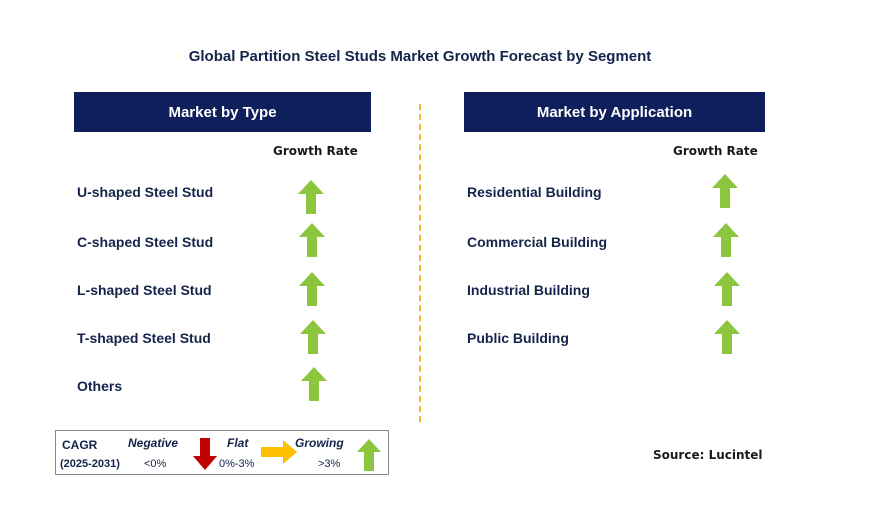  I want to click on application-row-label: Industrial Building, so click(528, 290).